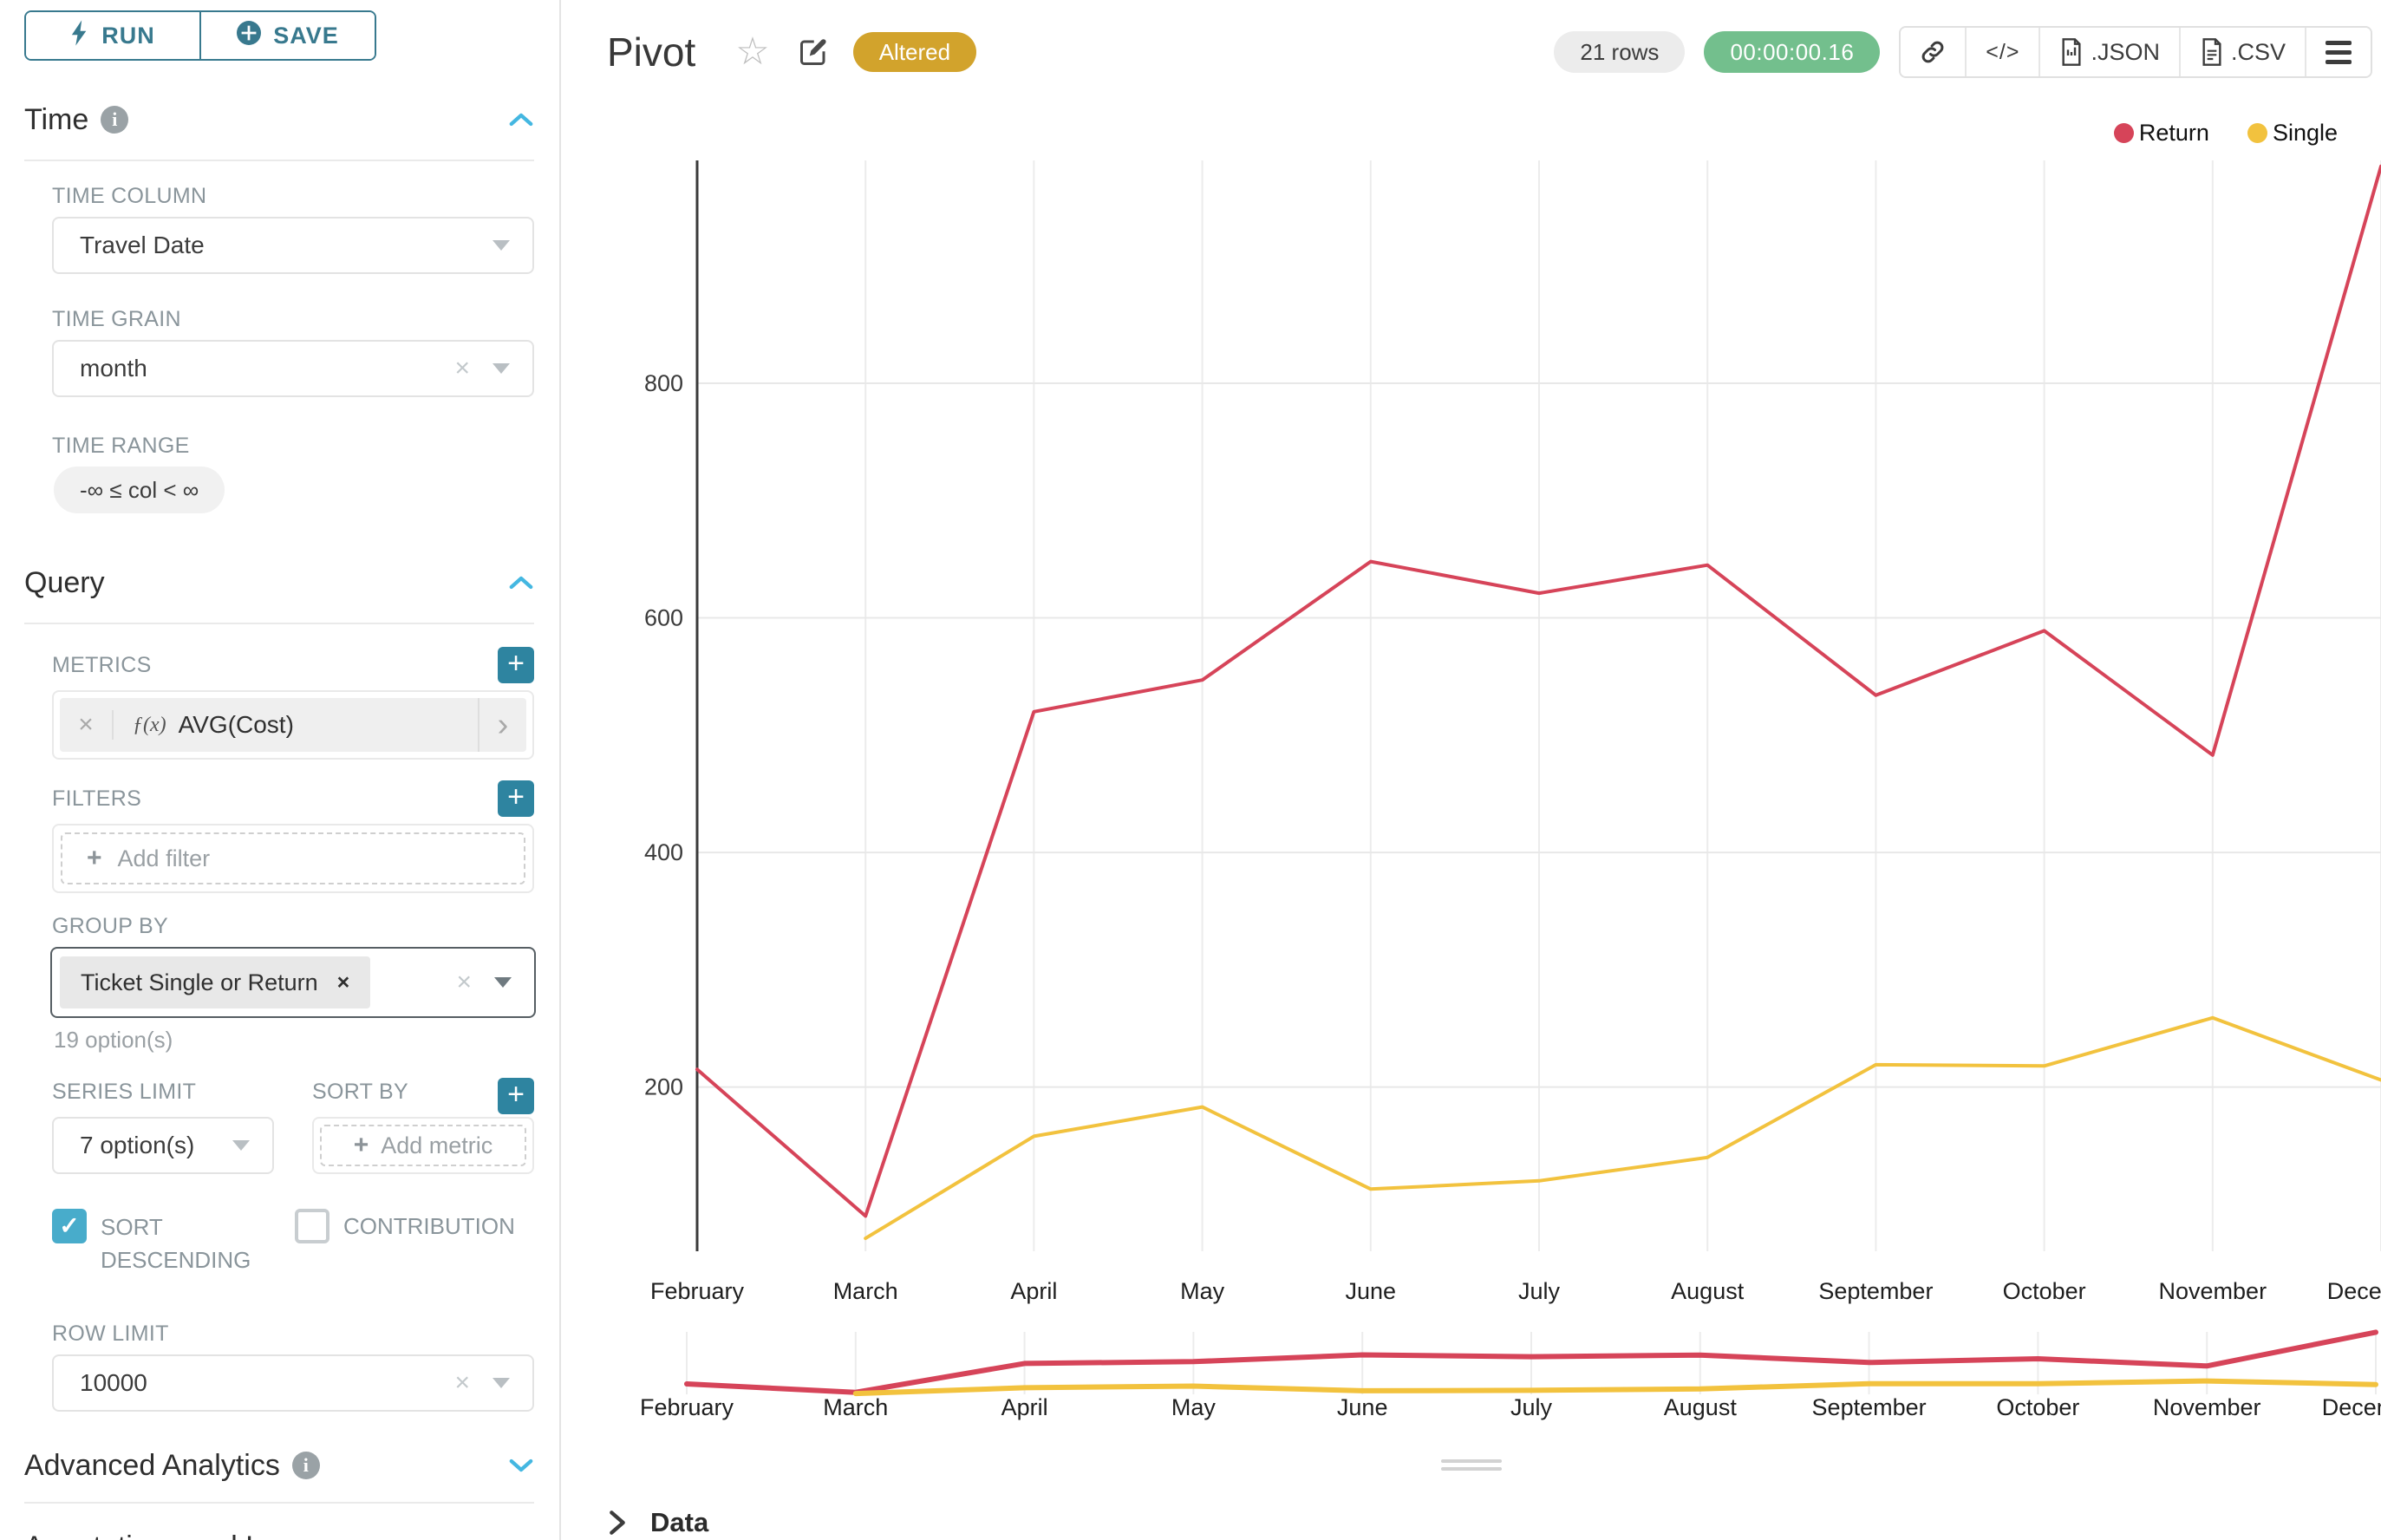 This screenshot has width=2381, height=1540. I want to click on legend-item-single: Single, so click(2292, 133).